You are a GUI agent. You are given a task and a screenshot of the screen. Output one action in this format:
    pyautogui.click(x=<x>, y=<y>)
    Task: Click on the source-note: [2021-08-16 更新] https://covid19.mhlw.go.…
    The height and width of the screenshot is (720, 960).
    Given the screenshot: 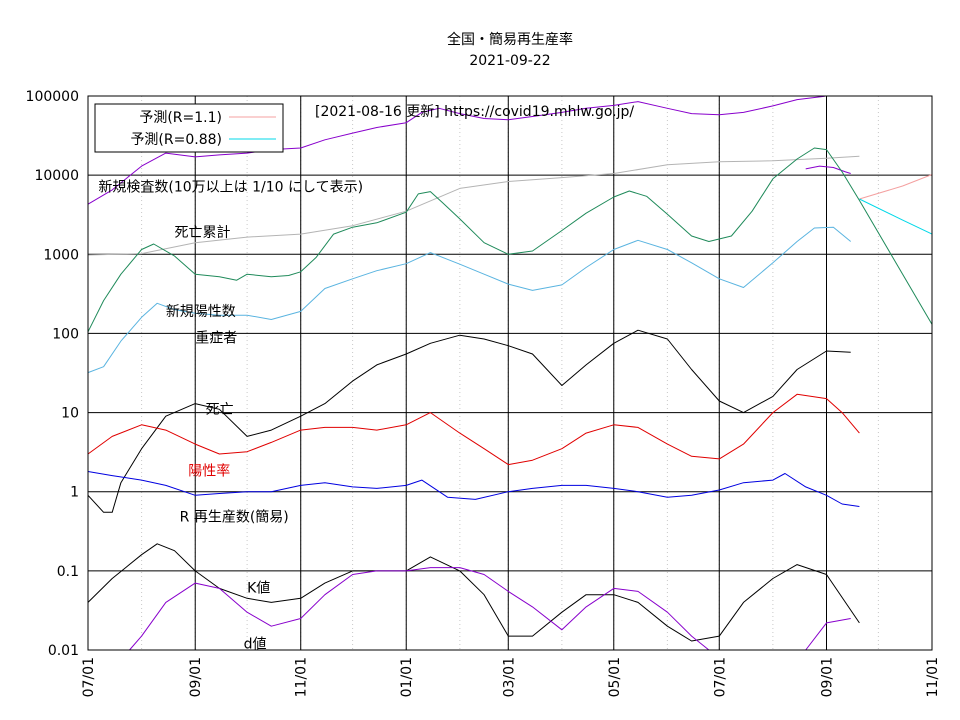 What is the action you would take?
    pyautogui.click(x=474, y=112)
    